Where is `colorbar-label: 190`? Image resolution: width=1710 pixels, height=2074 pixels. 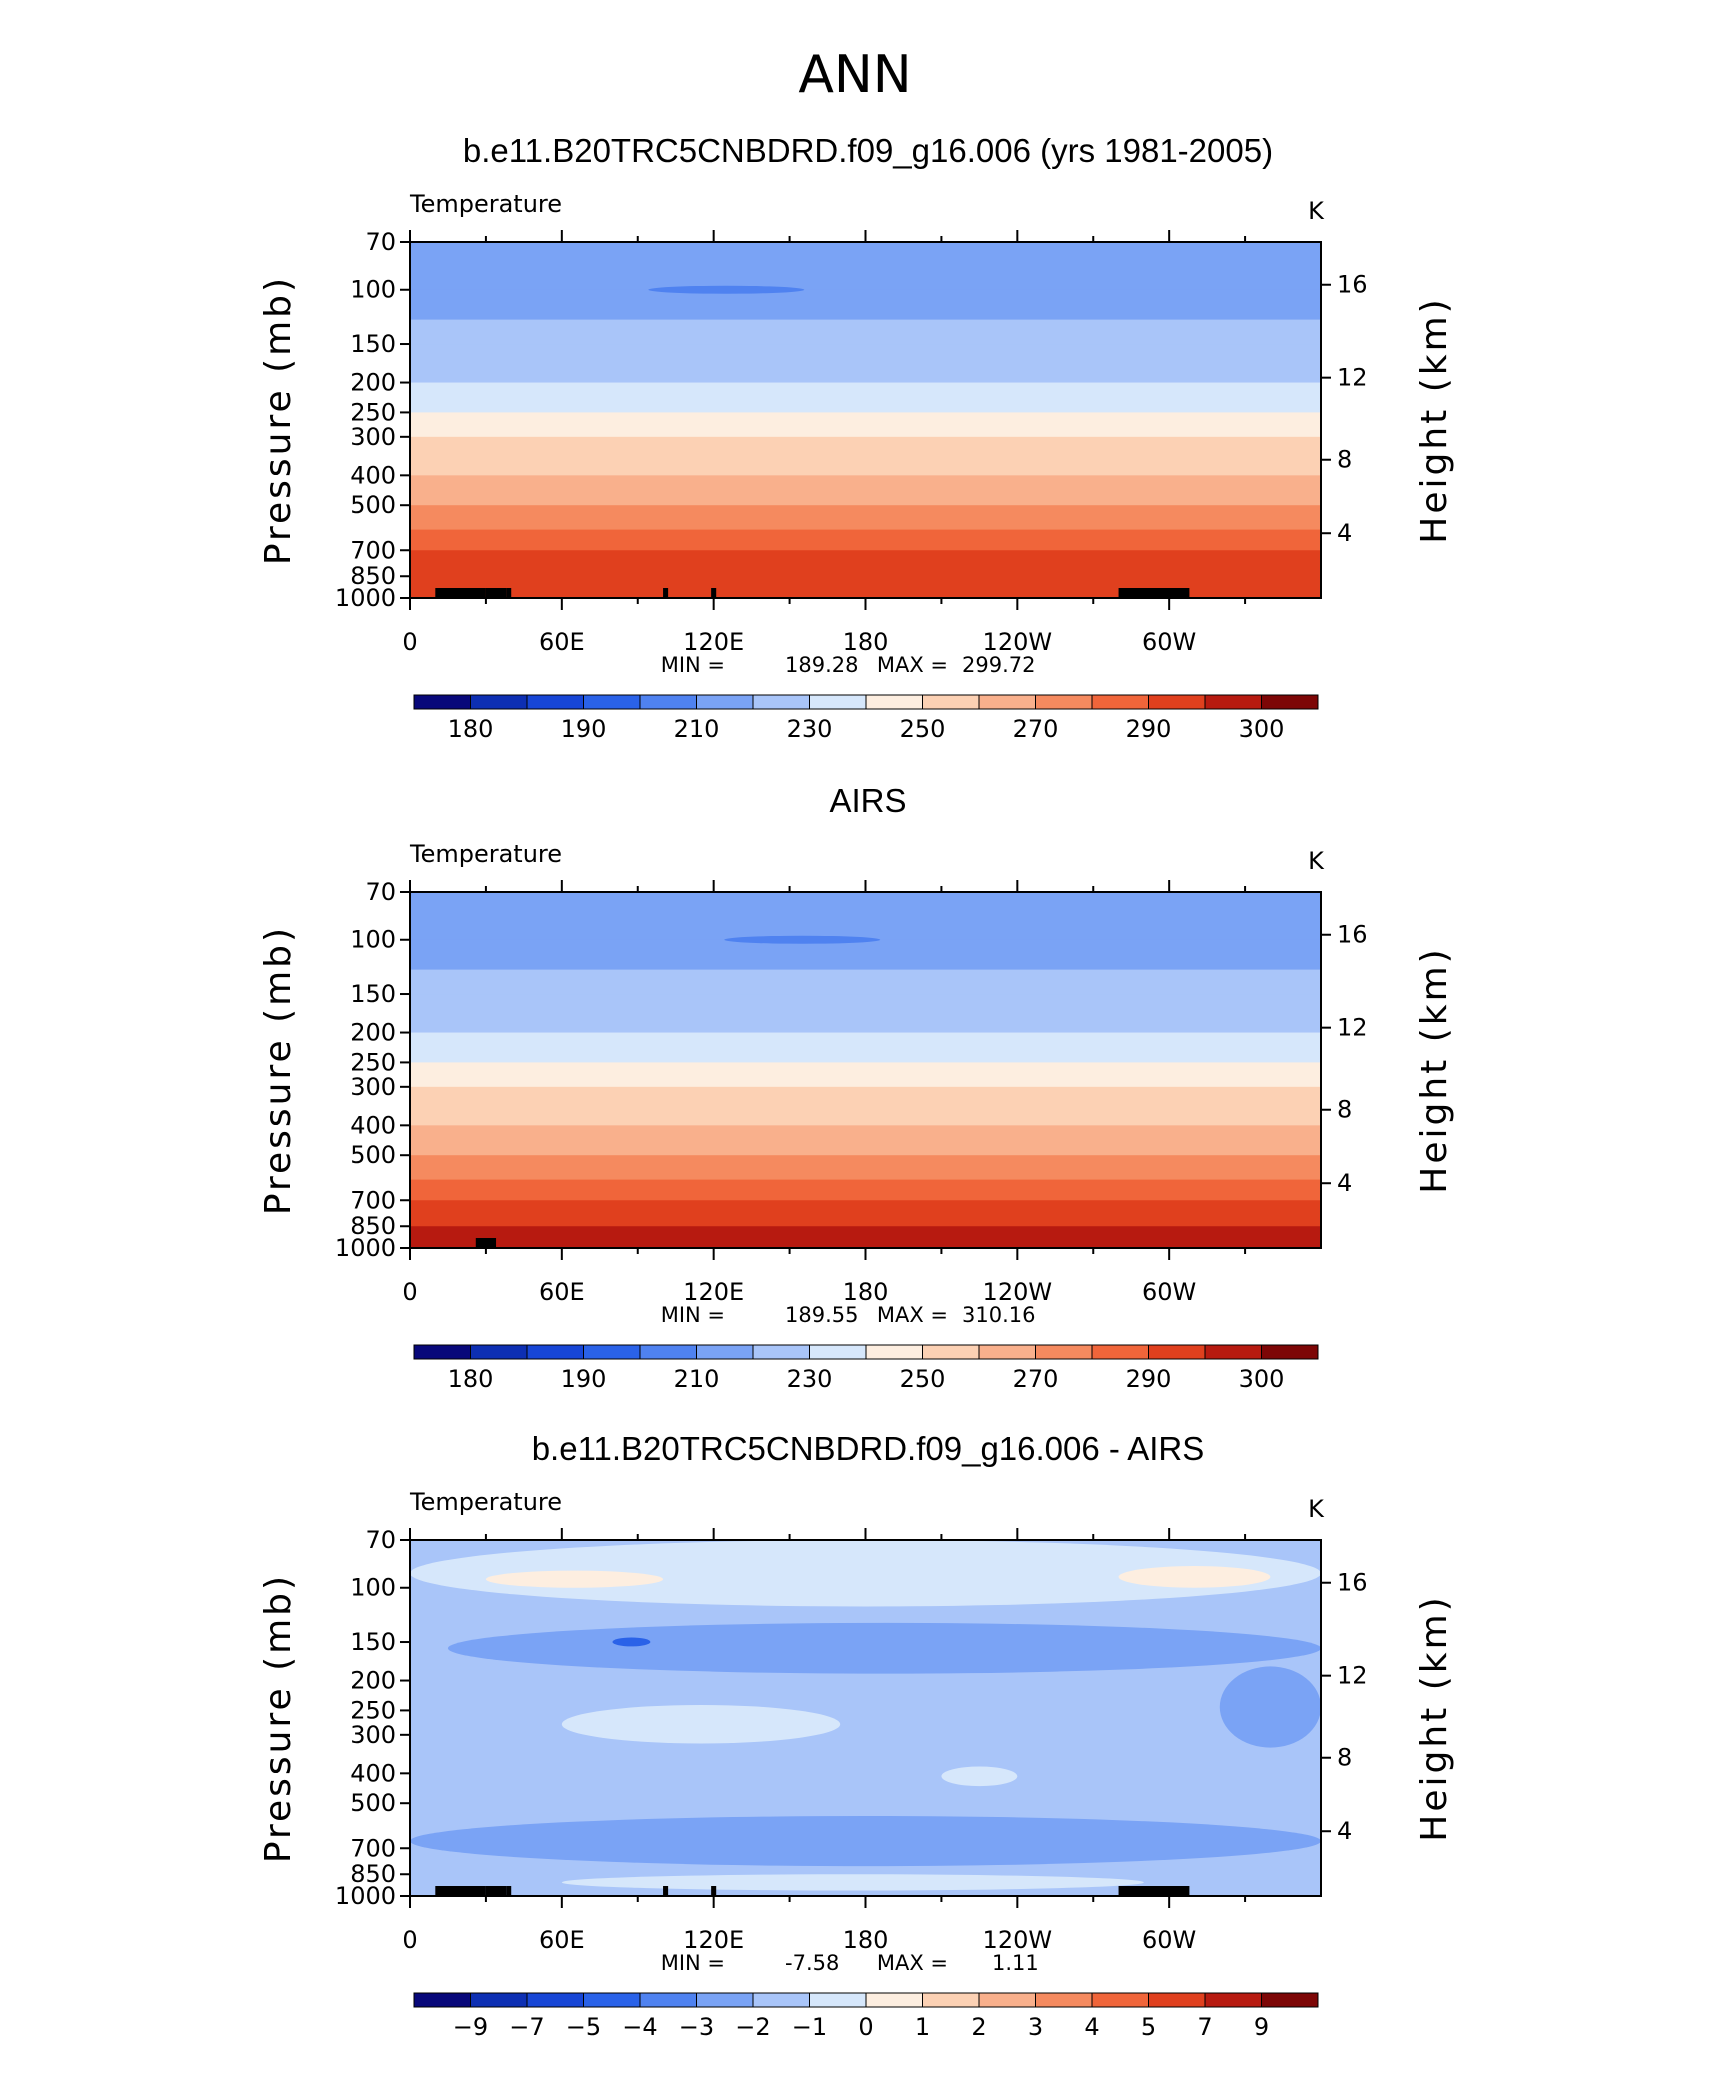
colorbar-label: 190 is located at coordinates (584, 729).